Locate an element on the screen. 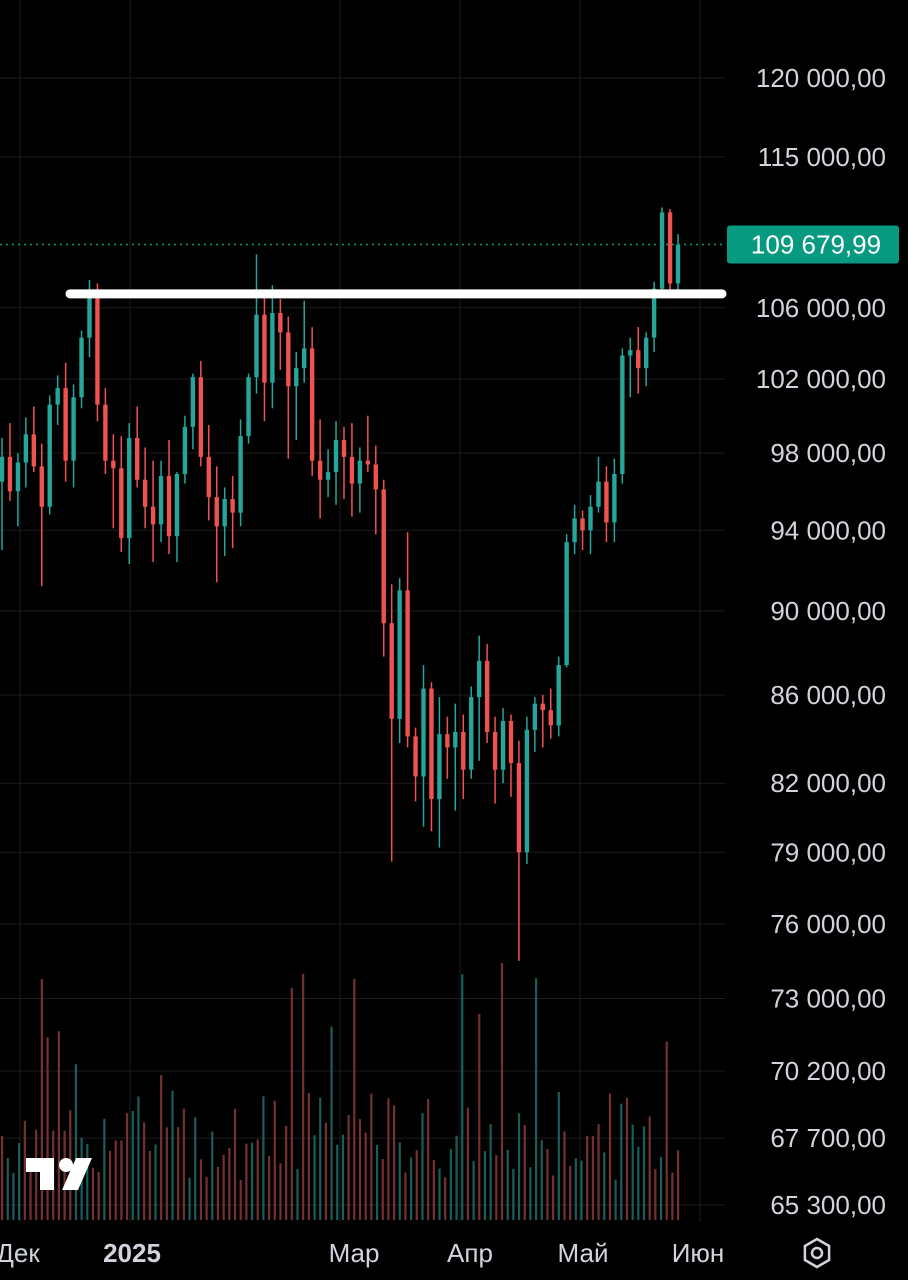  time-axis: Дек 2025 Мар Апр Май Июн is located at coordinates (362, 1253).